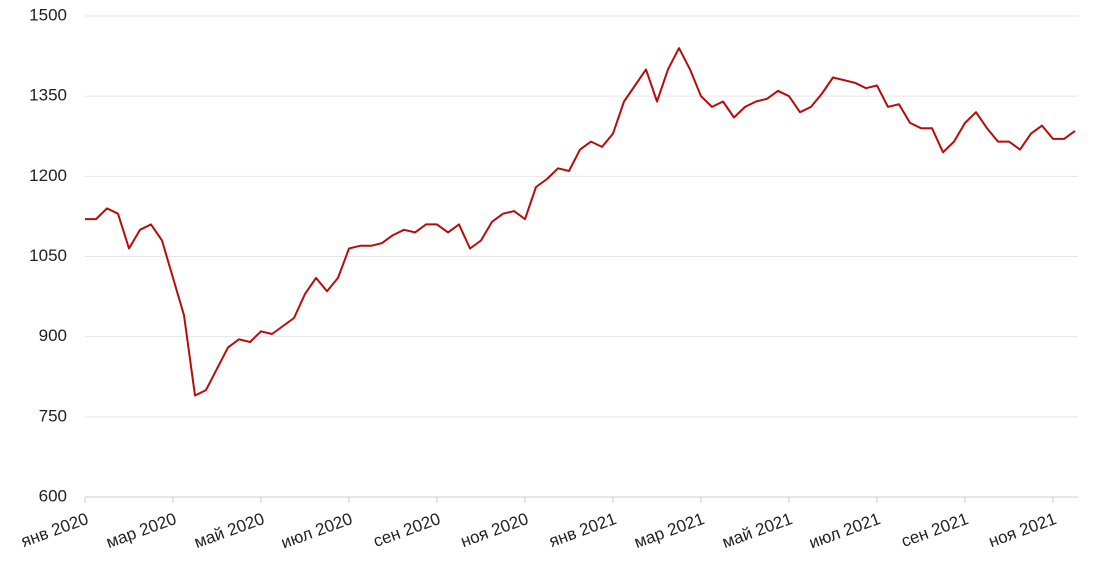 This screenshot has width=1100, height=575. What do you see at coordinates (48, 95) in the screenshot?
I see `y-tick-label: 1350` at bounding box center [48, 95].